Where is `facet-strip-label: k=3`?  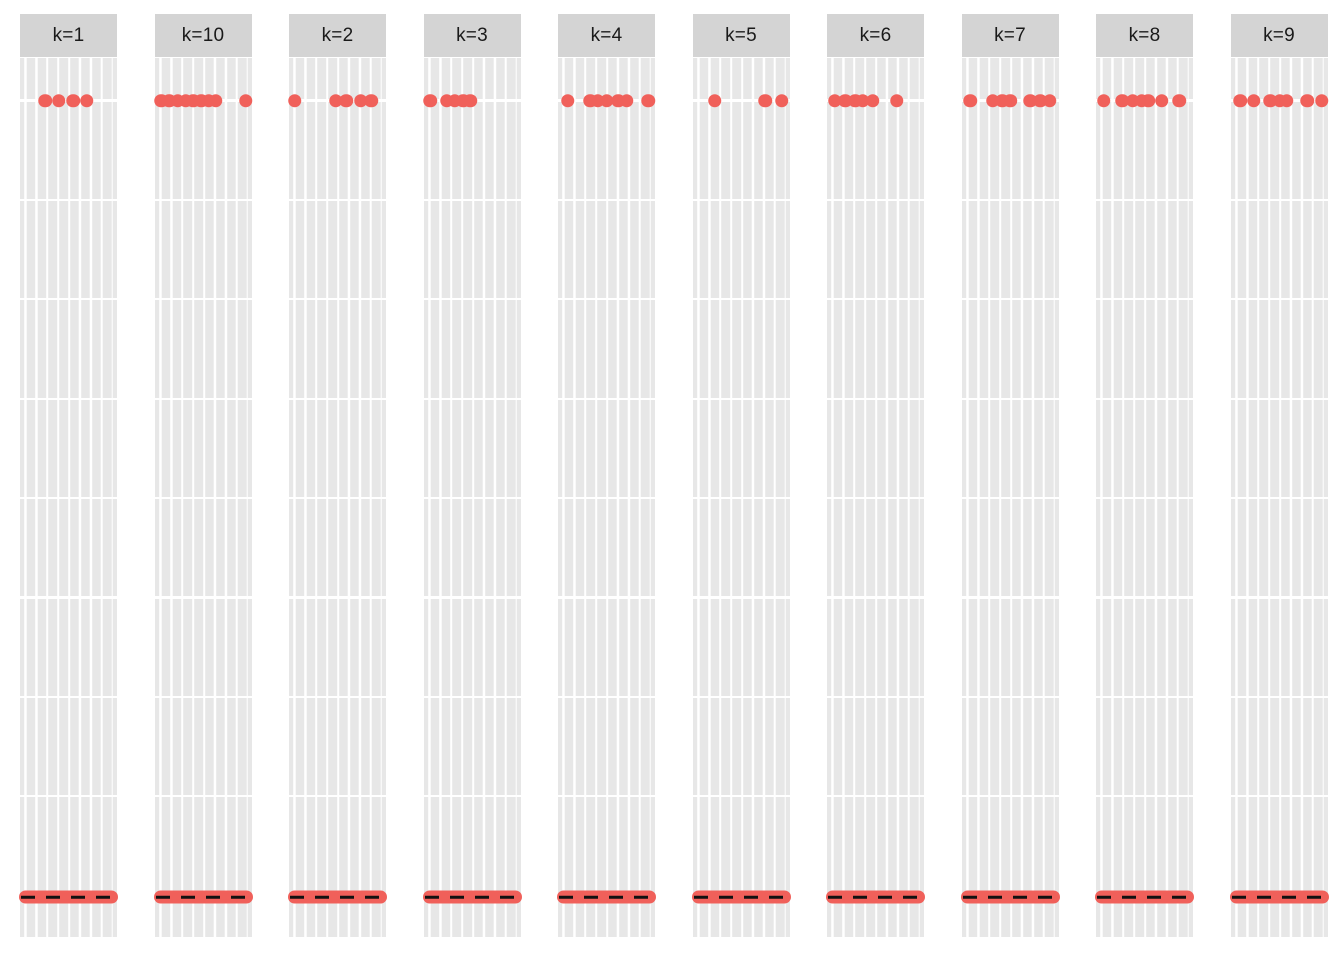
facet-strip-label: k=3 is located at coordinates (472, 35).